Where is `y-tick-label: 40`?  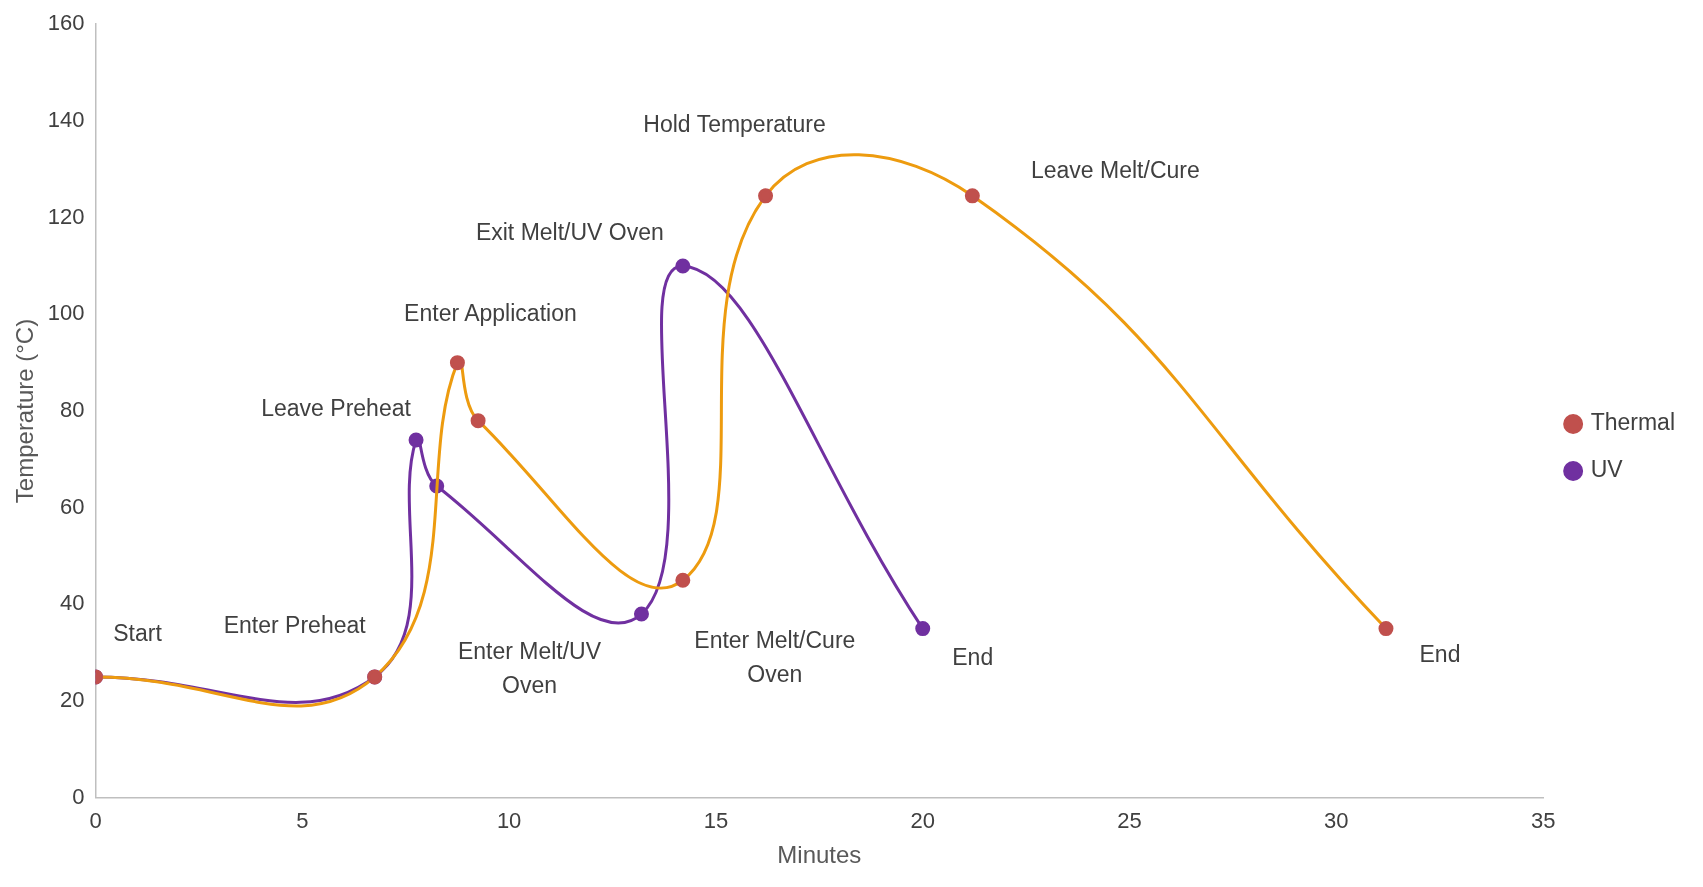
y-tick-label: 40 is located at coordinates (72, 603).